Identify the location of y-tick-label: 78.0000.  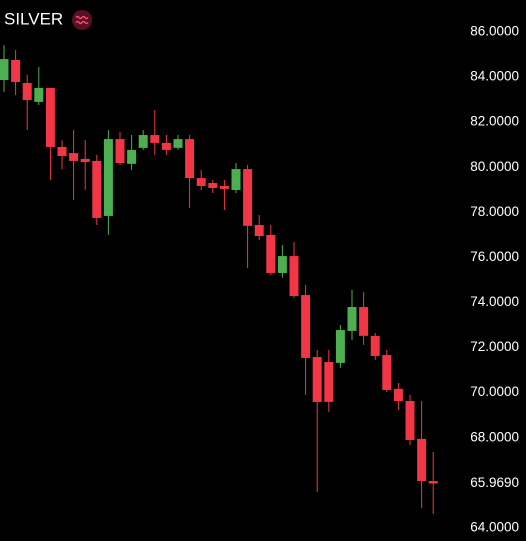
(494, 211).